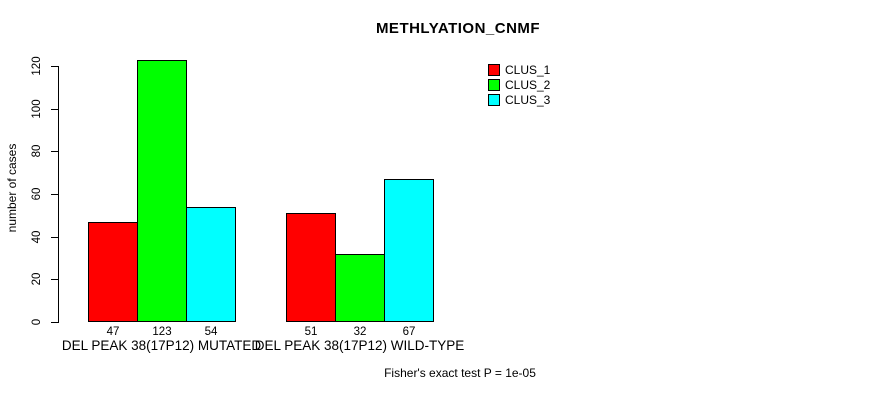 The height and width of the screenshot is (400, 890). I want to click on y-tick-label: 0, so click(37, 322).